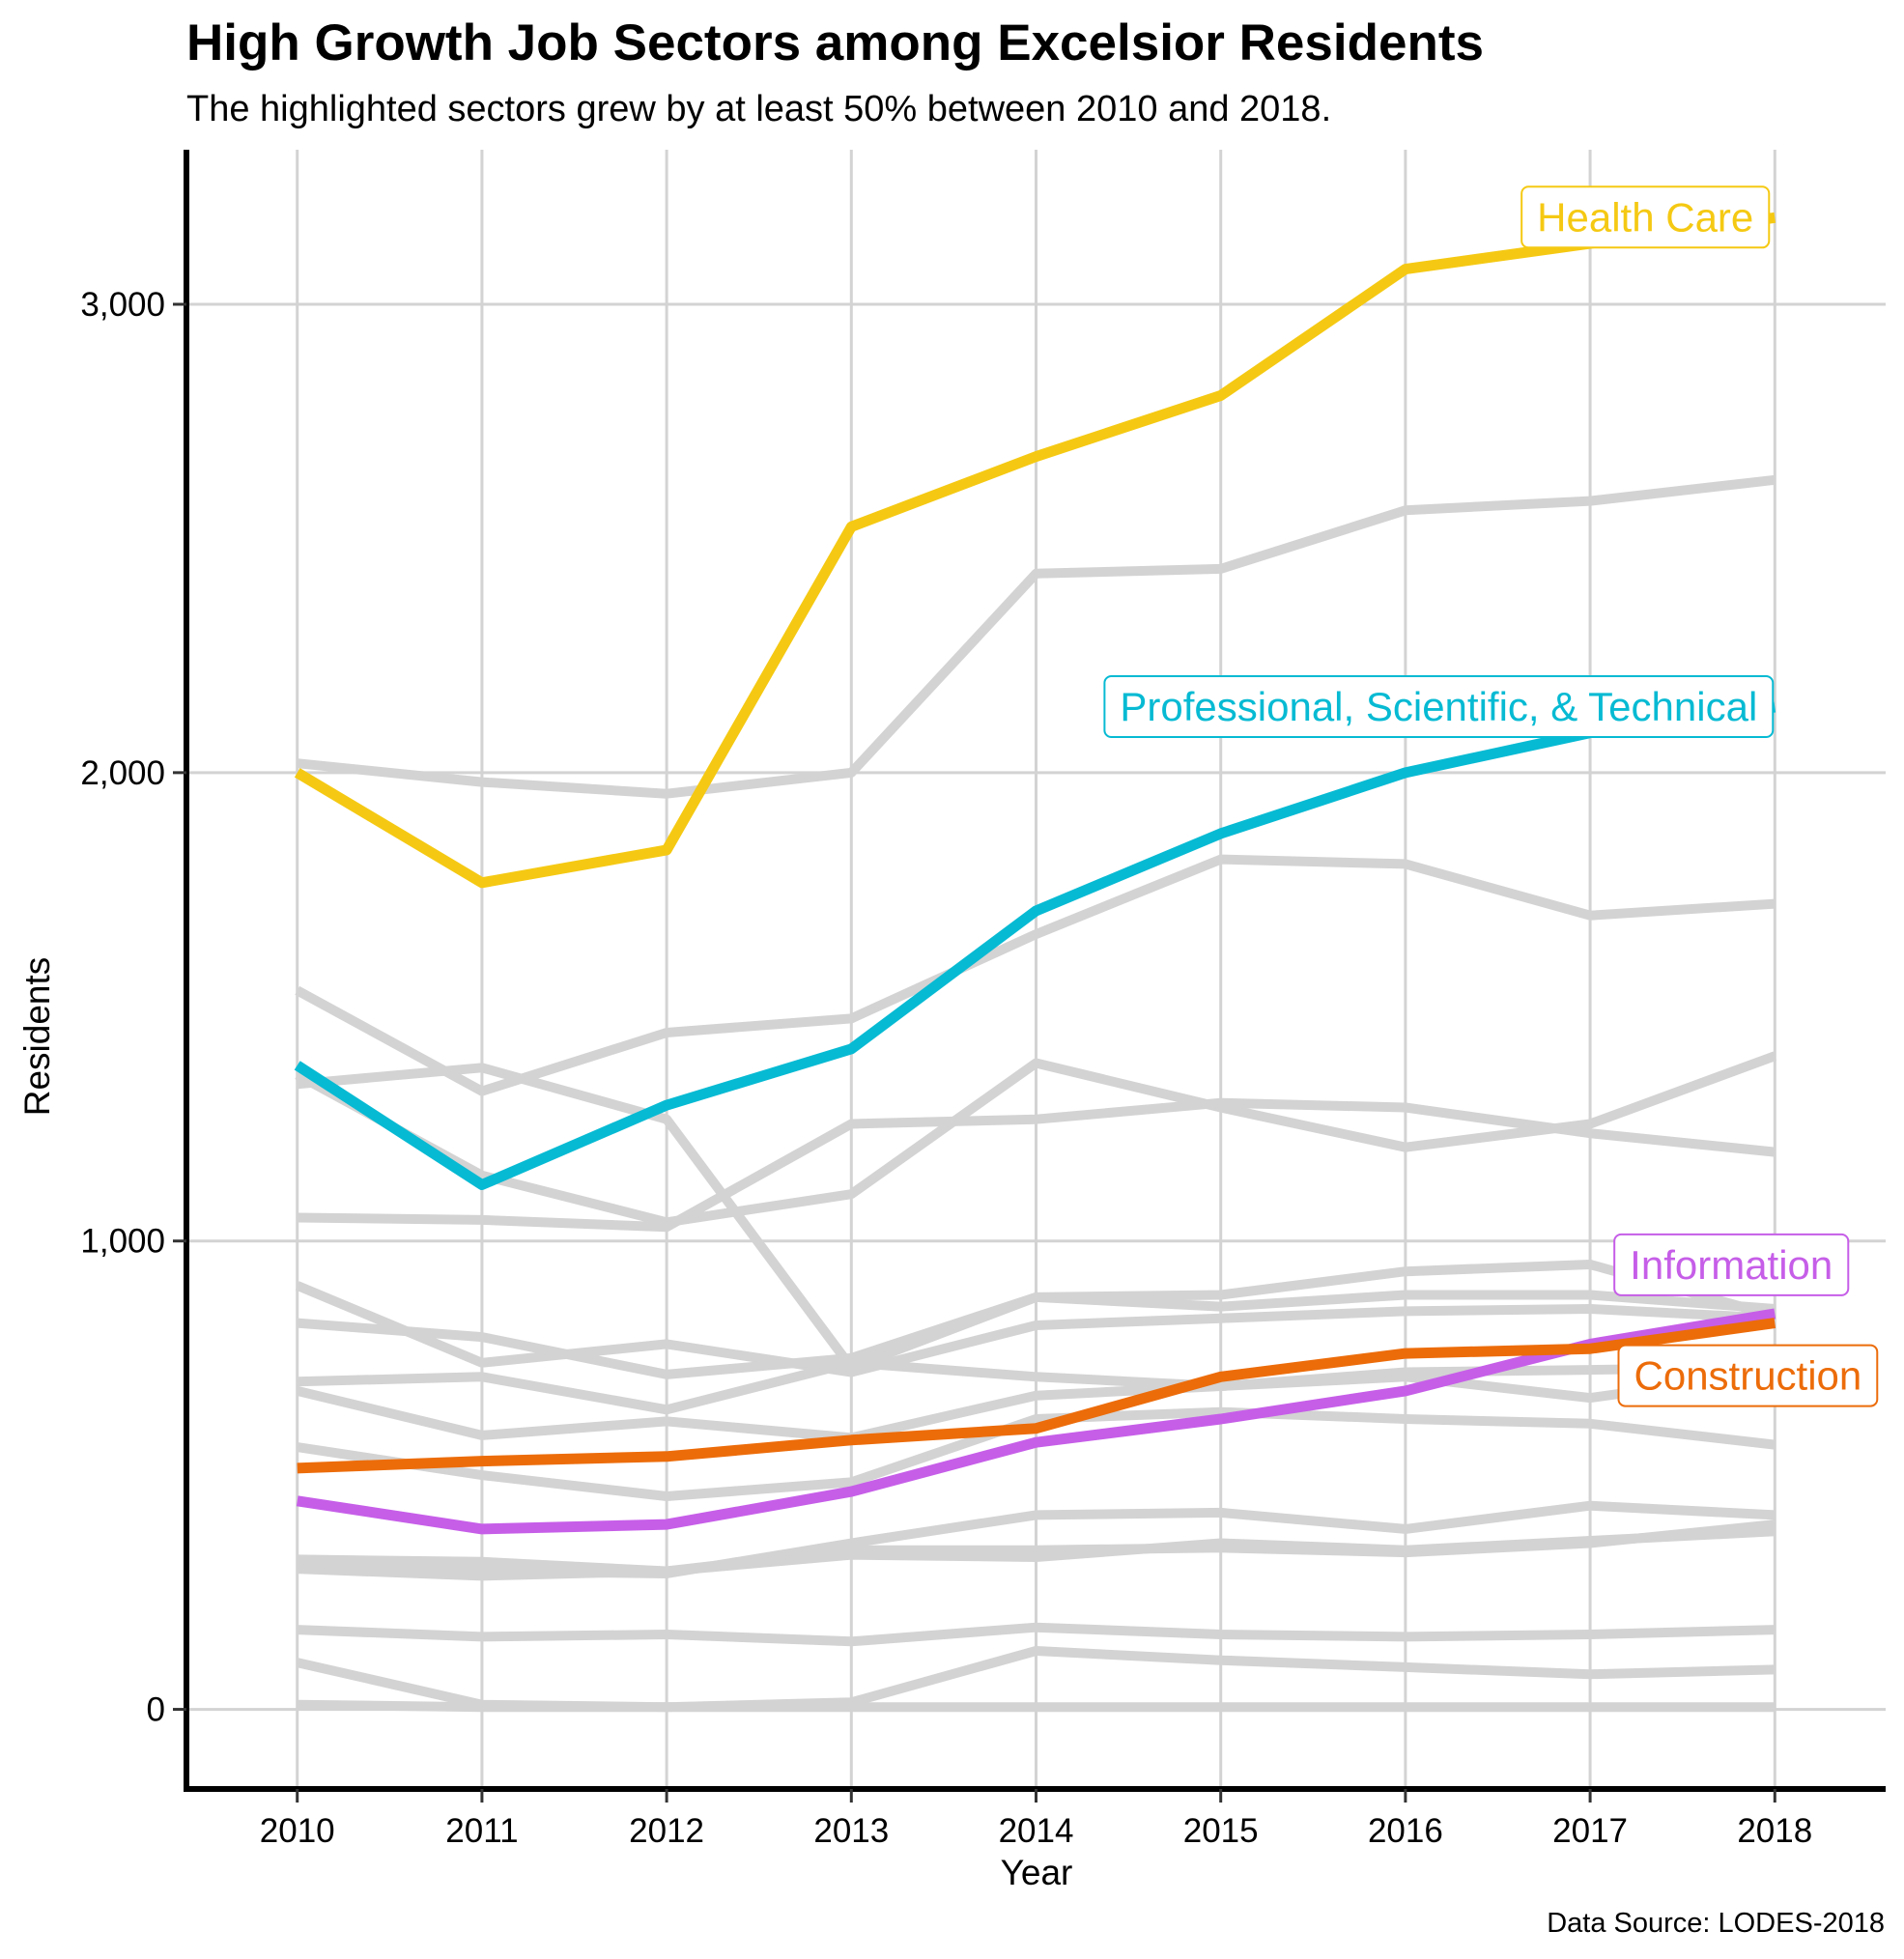 The image size is (1904, 1959). I want to click on y-tick-label-2: 2,000, so click(123, 773).